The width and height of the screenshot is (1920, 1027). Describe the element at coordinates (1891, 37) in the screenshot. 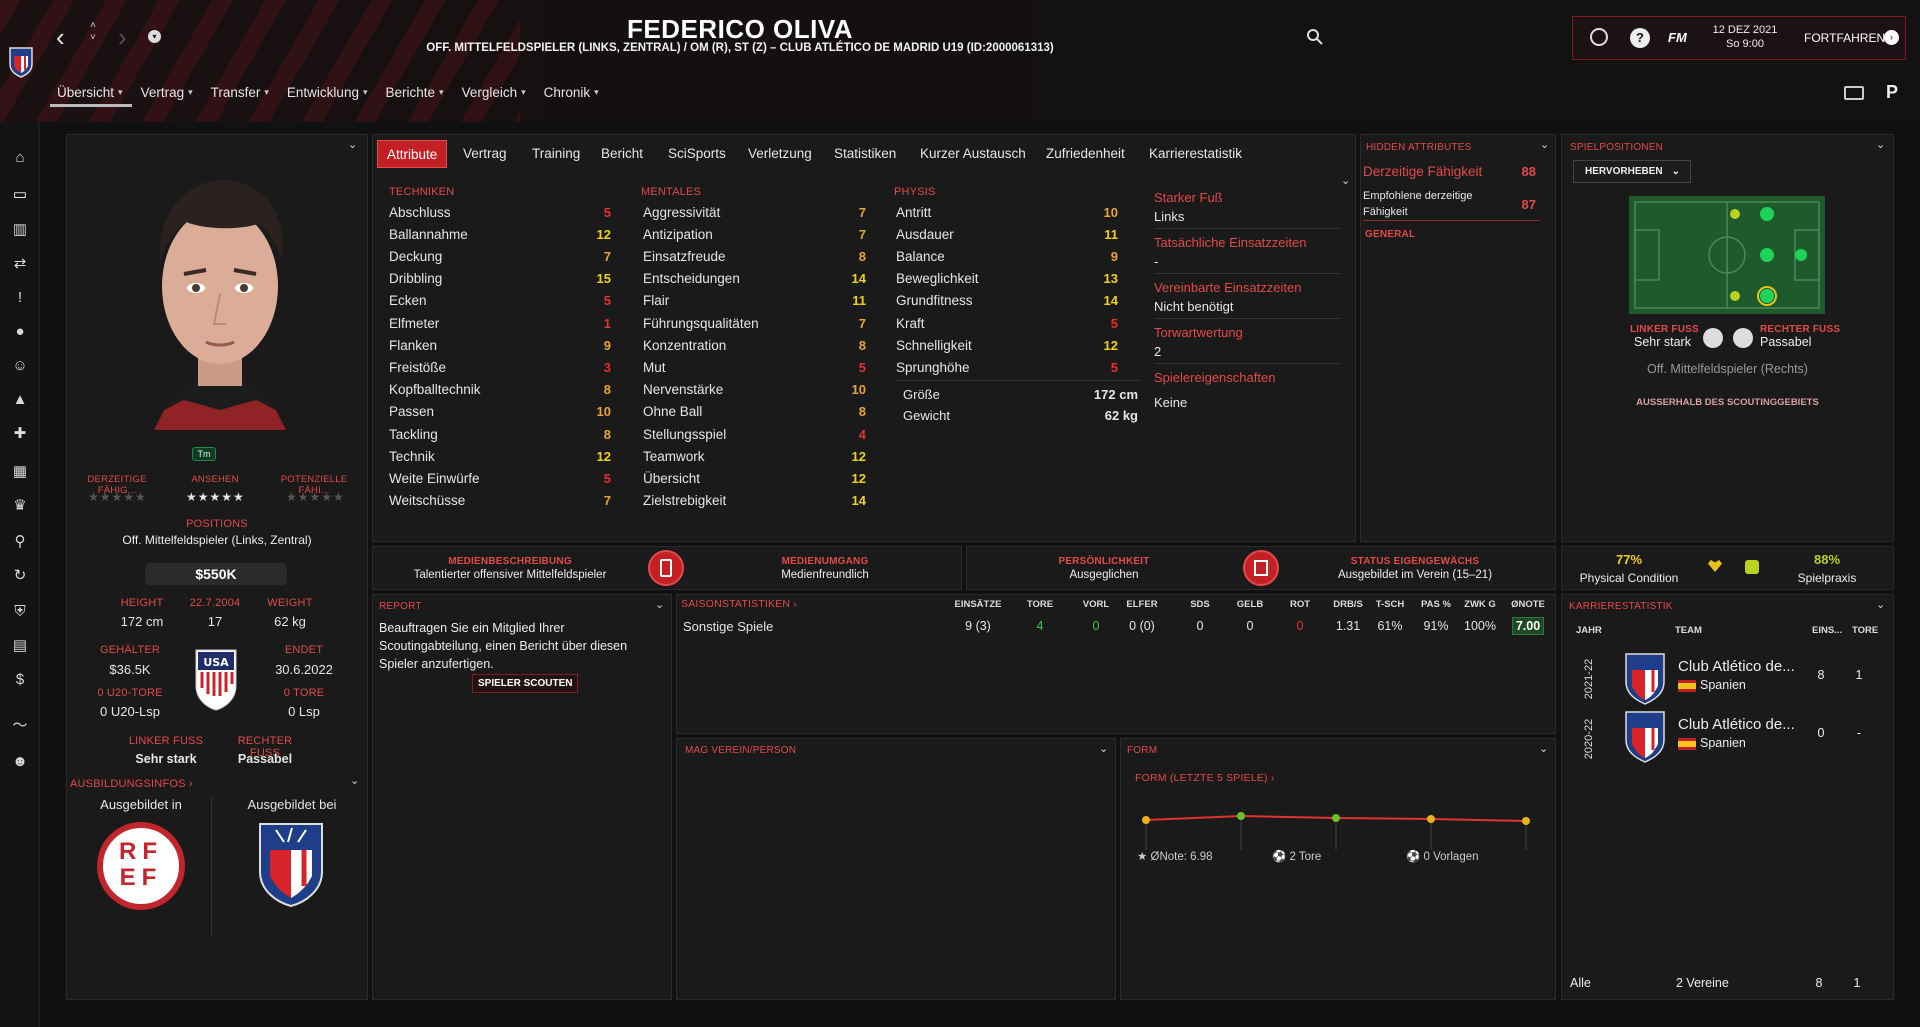

I see `continue-arrow-icon: ›` at that location.